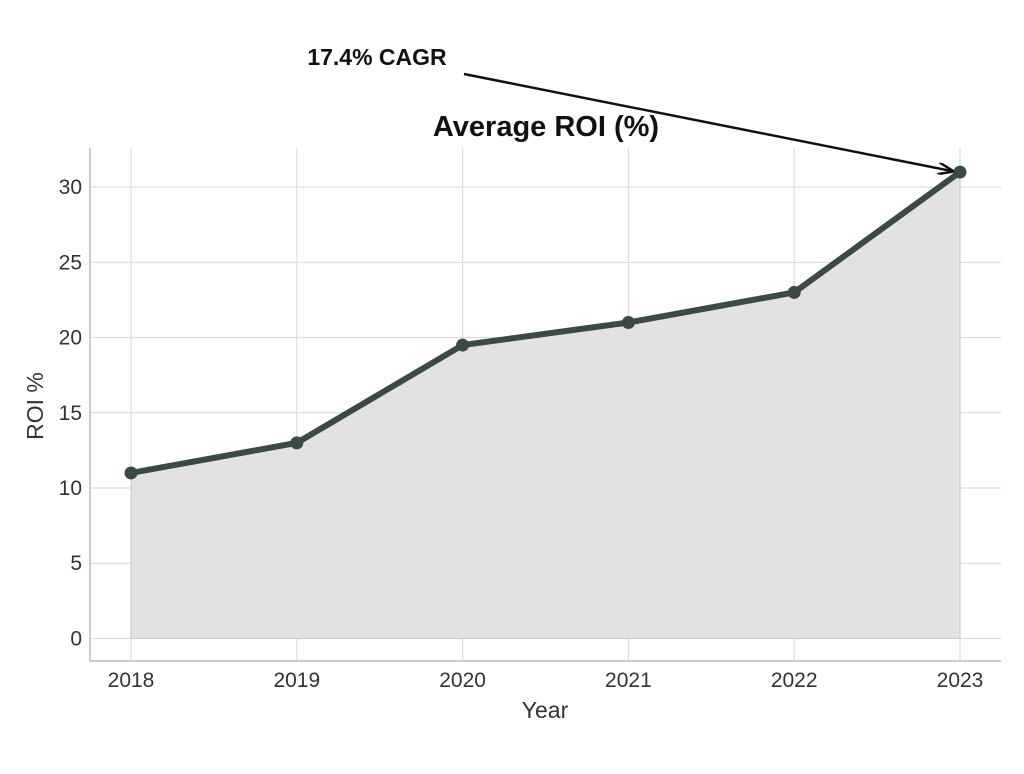  What do you see at coordinates (70, 262) in the screenshot?
I see `y-tick-label: 25` at bounding box center [70, 262].